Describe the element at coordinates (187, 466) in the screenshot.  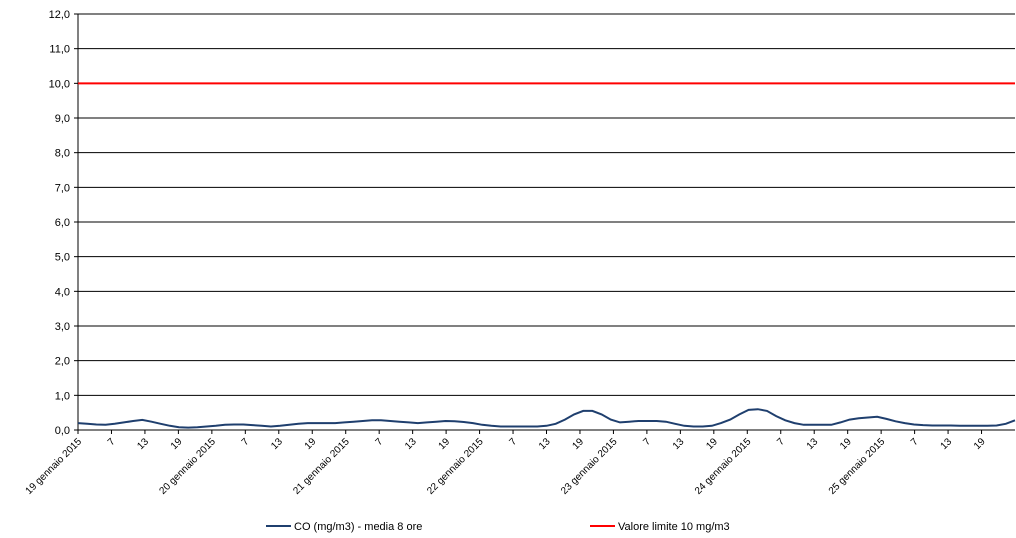
I see `x-tick-label: 20 gennaio 2015` at that location.